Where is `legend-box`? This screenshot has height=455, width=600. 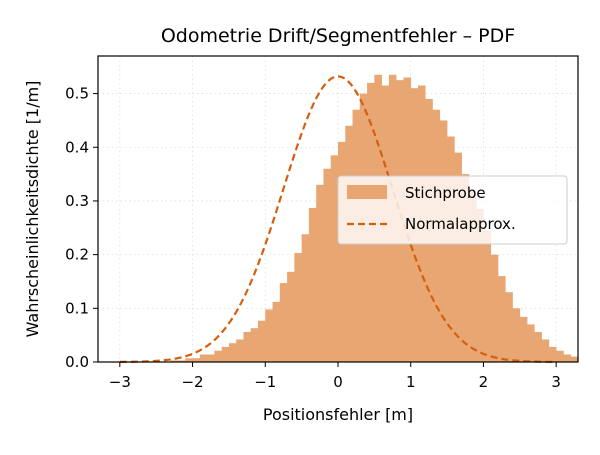
legend-box is located at coordinates (452, 210).